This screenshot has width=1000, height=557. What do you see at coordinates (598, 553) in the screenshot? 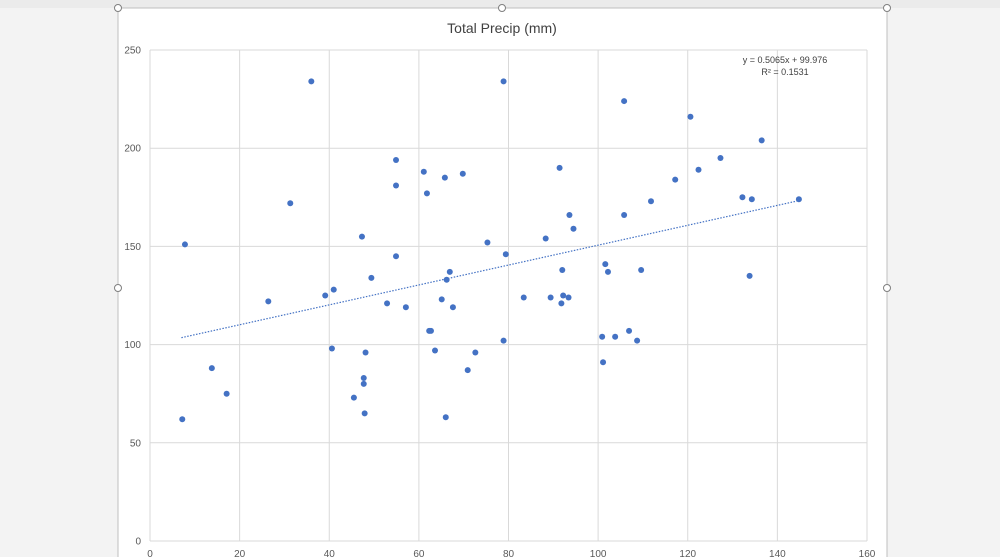
I see `x-tick-label: 100` at bounding box center [598, 553].